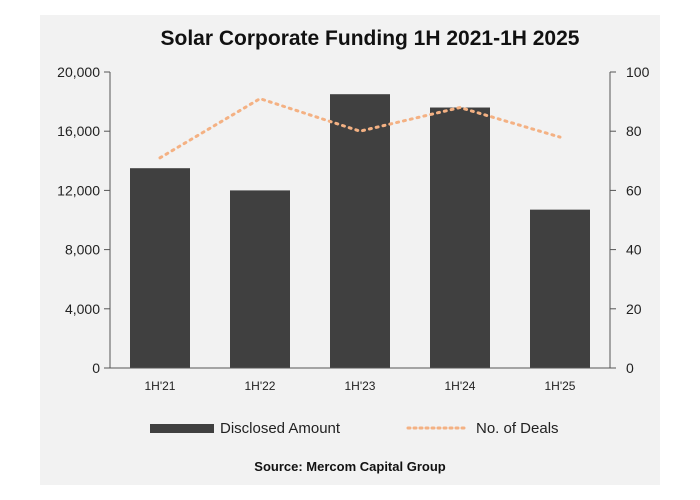 The image size is (700, 500). I want to click on legend: Disclosed Amount No. of Deals, so click(354, 428).